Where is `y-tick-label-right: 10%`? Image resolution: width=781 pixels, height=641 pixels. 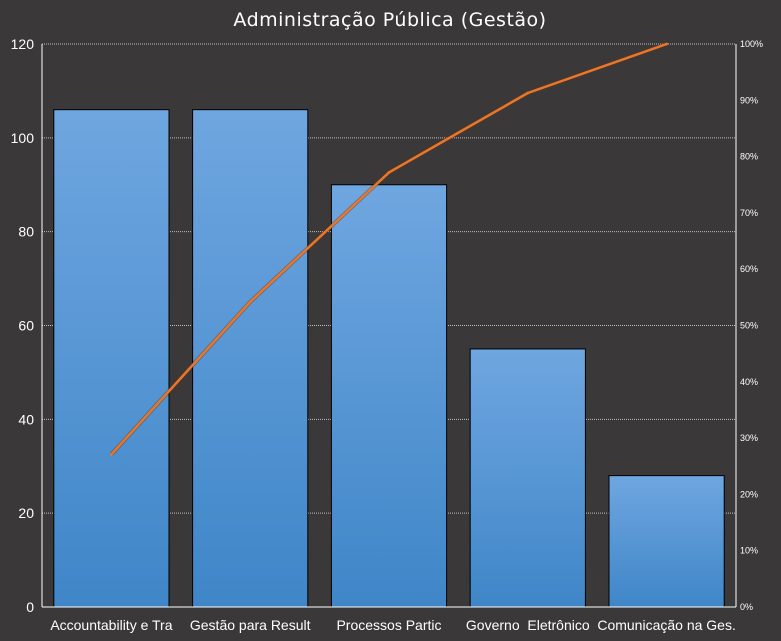 y-tick-label-right: 10% is located at coordinates (749, 551).